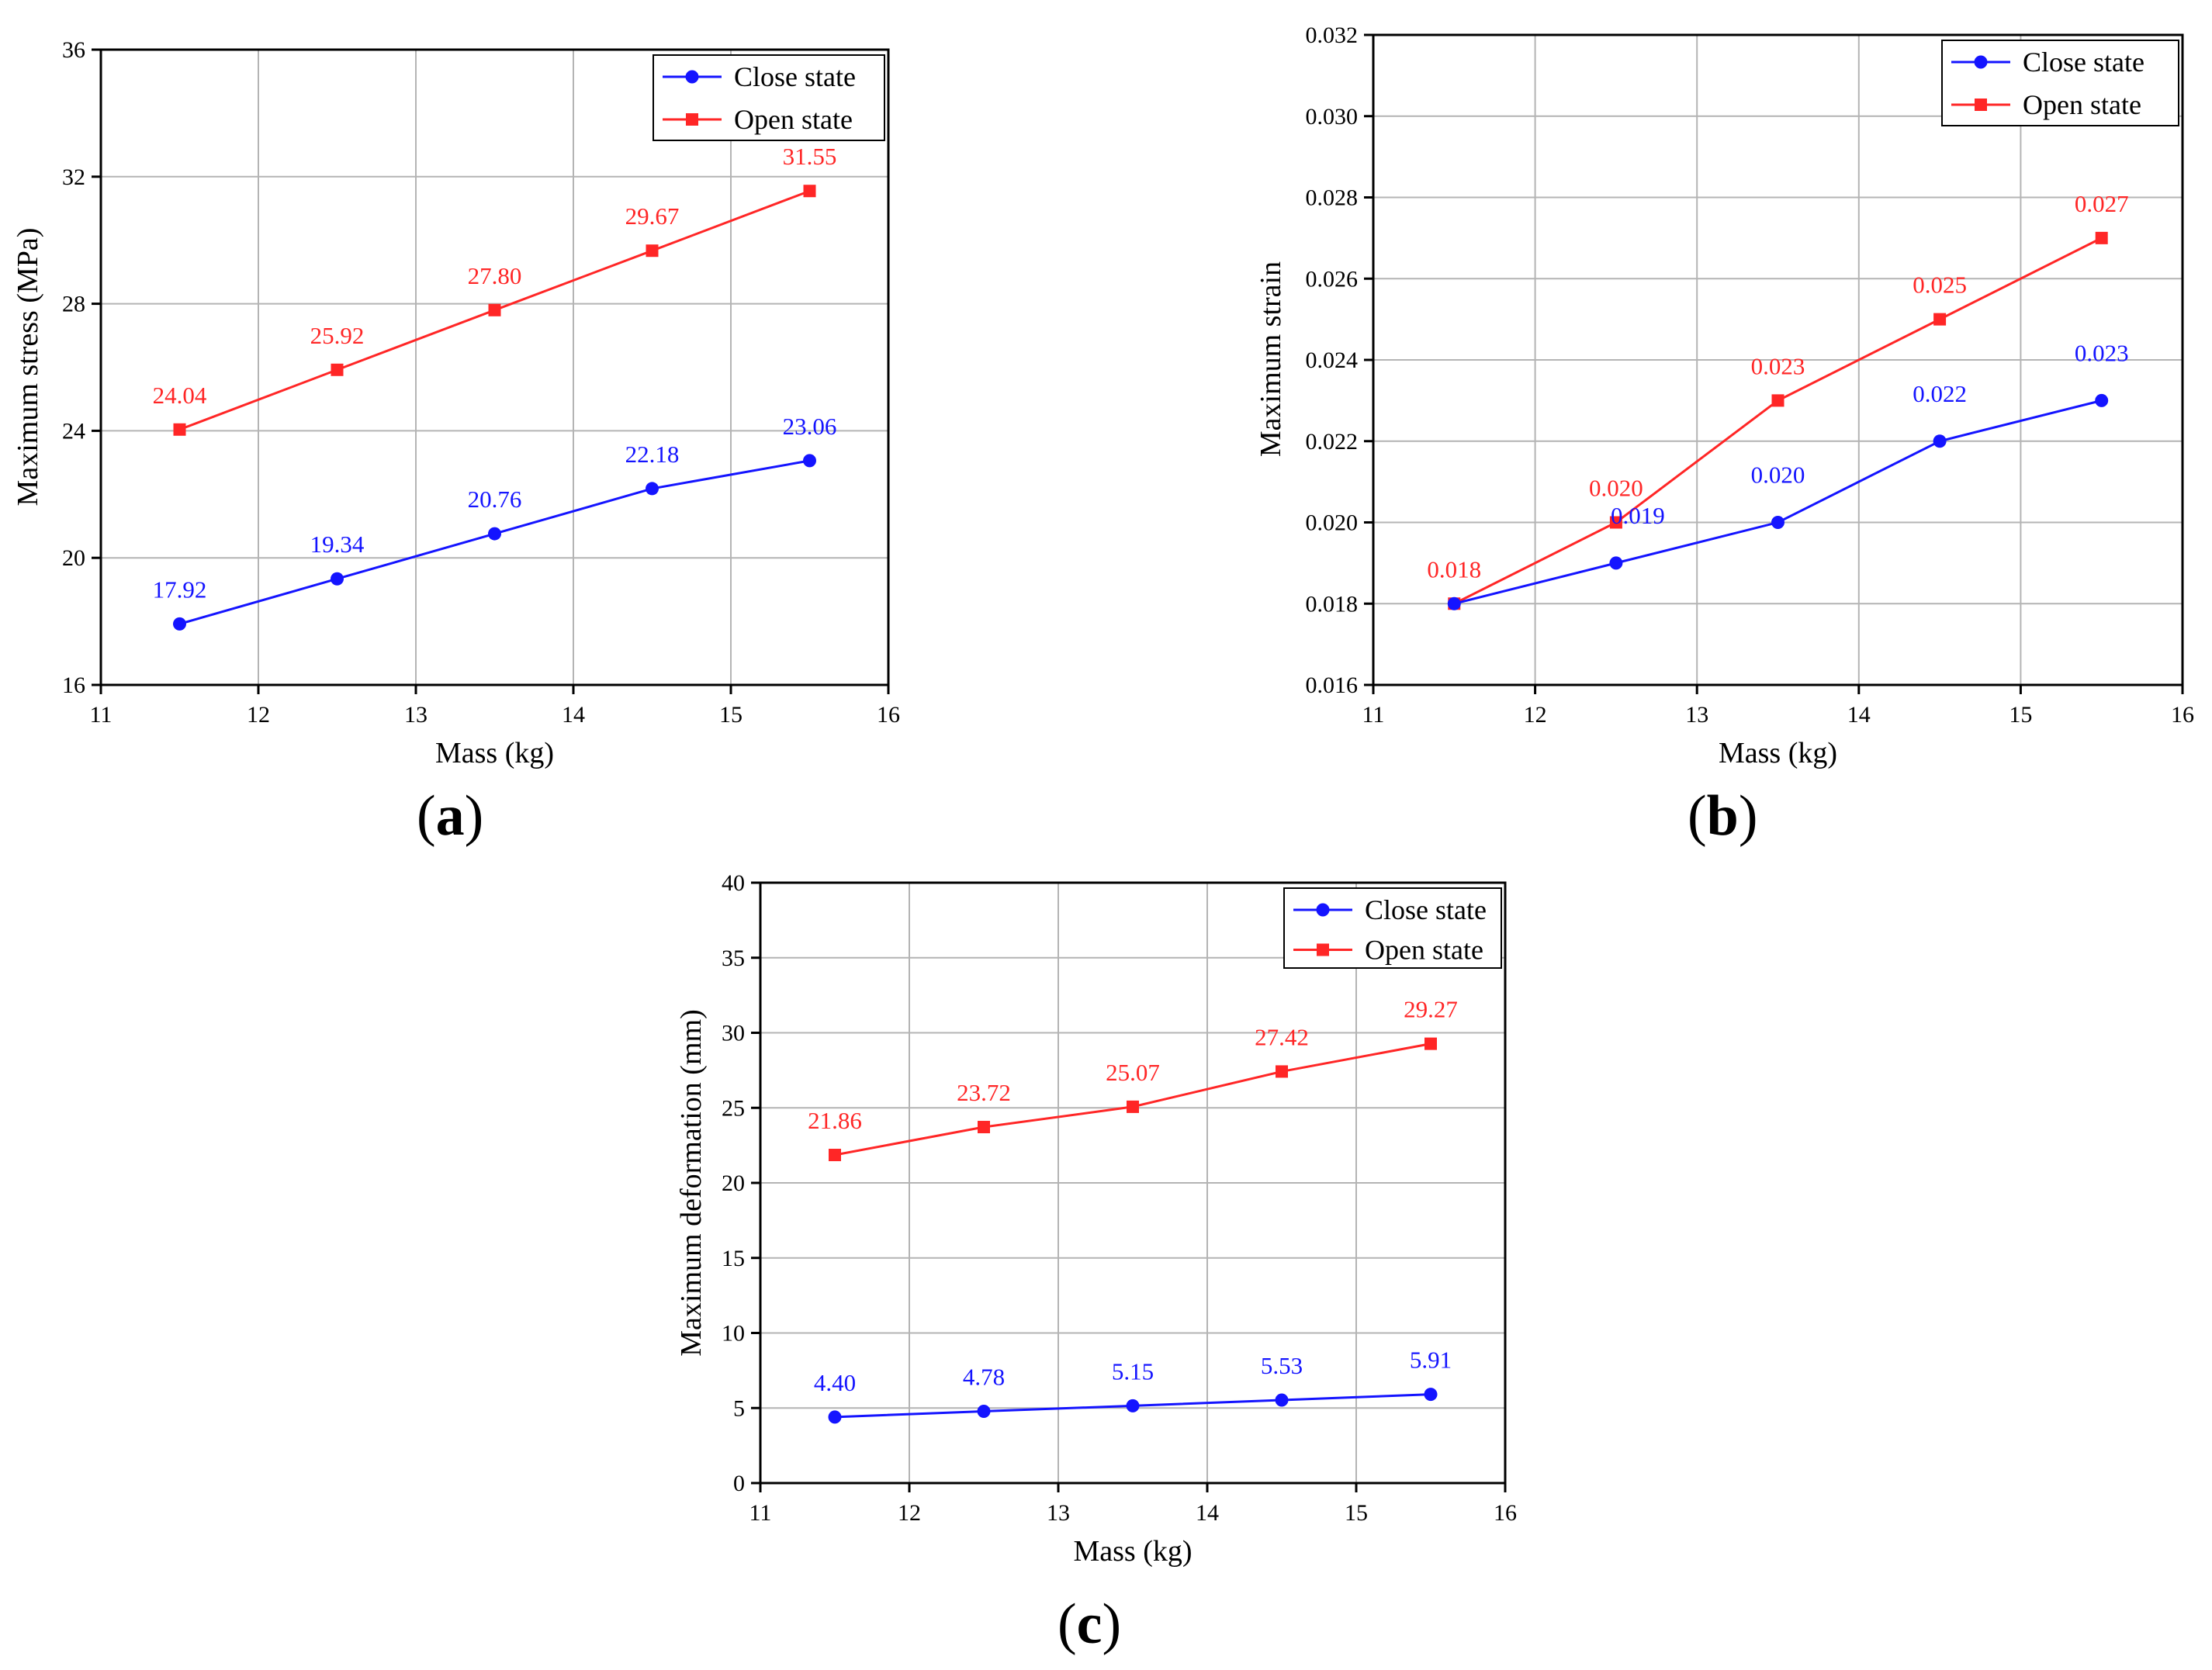  I want to click on panel-label-b: (b), so click(1723, 816).